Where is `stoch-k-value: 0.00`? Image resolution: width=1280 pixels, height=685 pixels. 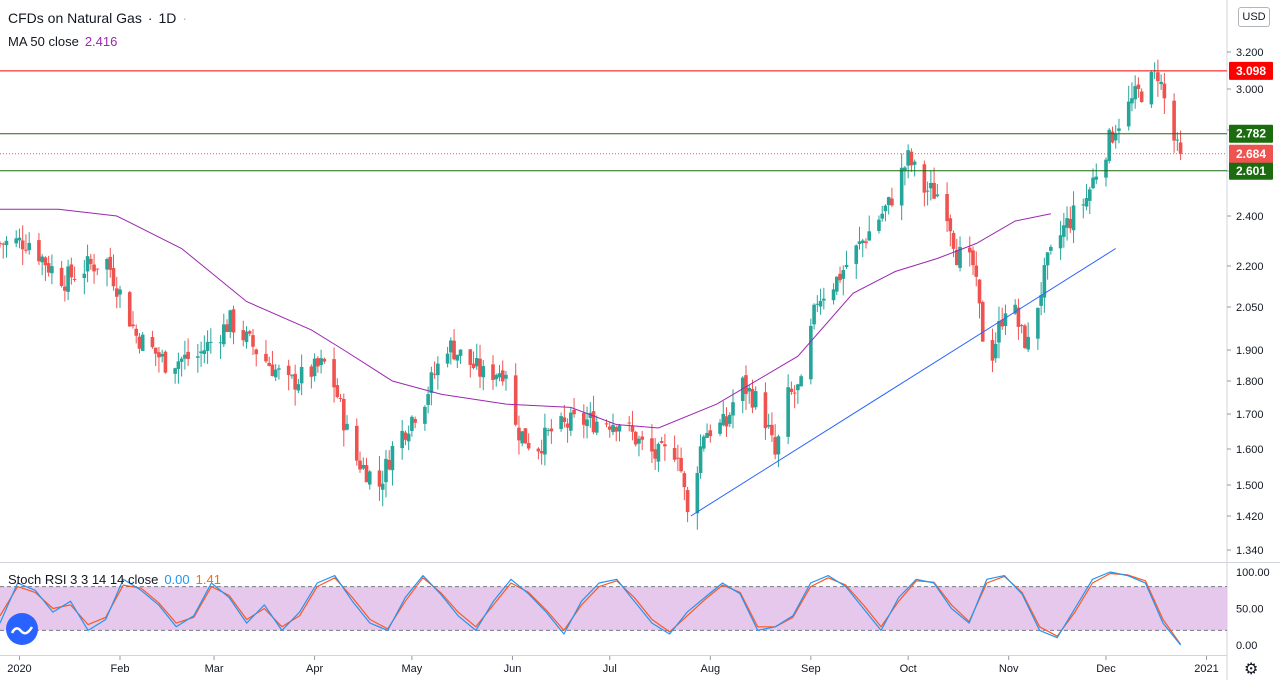
stoch-k-value: 0.00 is located at coordinates (177, 579).